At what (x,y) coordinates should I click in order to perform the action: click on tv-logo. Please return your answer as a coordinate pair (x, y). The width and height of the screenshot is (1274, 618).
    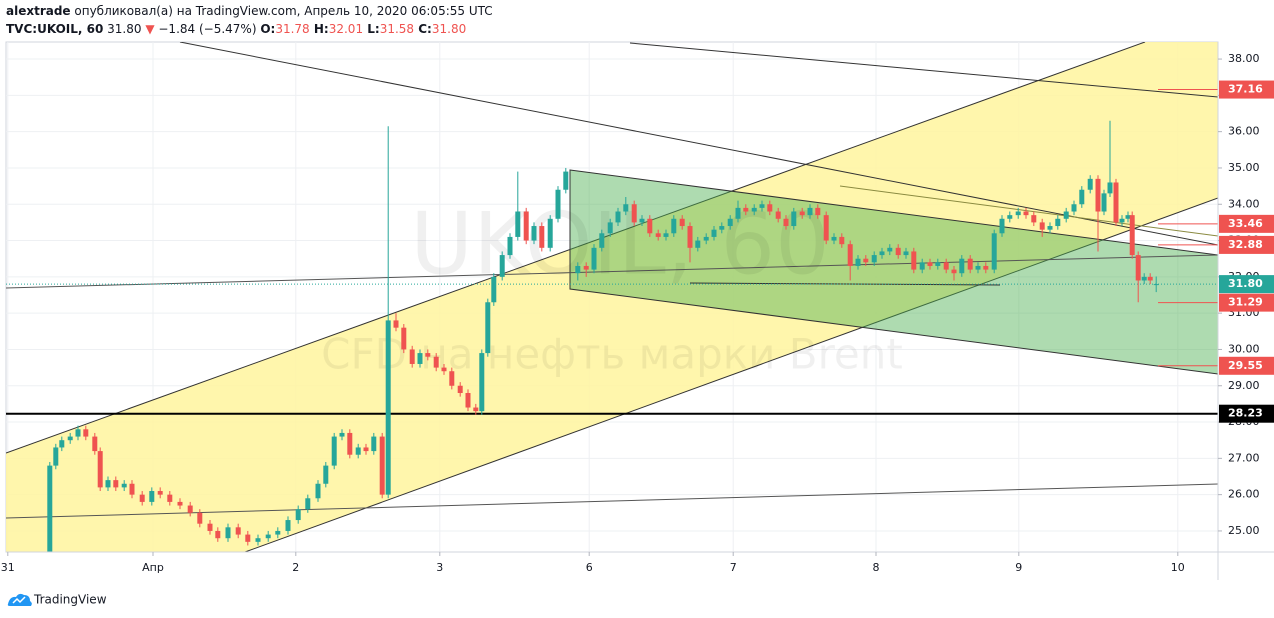
    Looking at the image, I should click on (19, 599).